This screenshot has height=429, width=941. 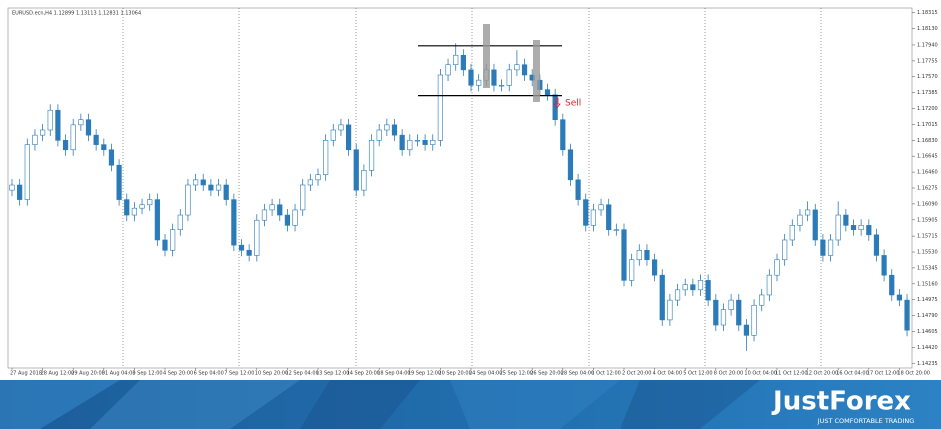 What do you see at coordinates (88, 374) in the screenshot?
I see `x-tick-label: 29 Aug 20:00` at bounding box center [88, 374].